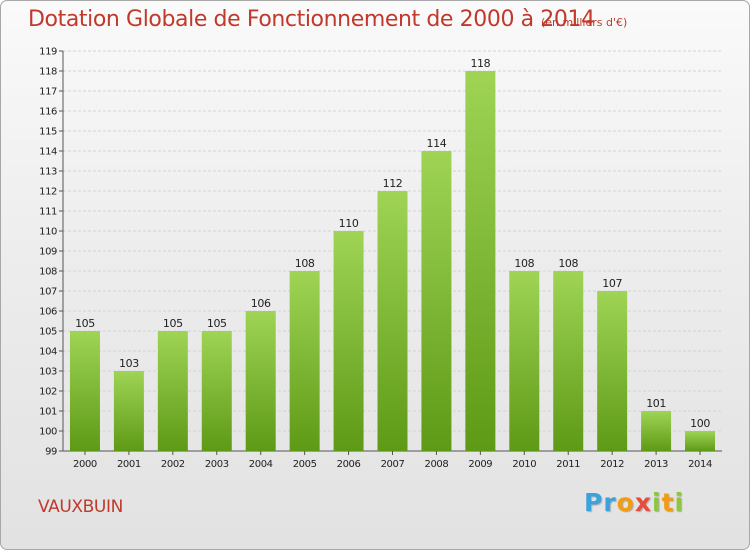 Image resolution: width=750 pixels, height=550 pixels. What do you see at coordinates (480, 464) in the screenshot?
I see `x-tick-label: 2009` at bounding box center [480, 464].